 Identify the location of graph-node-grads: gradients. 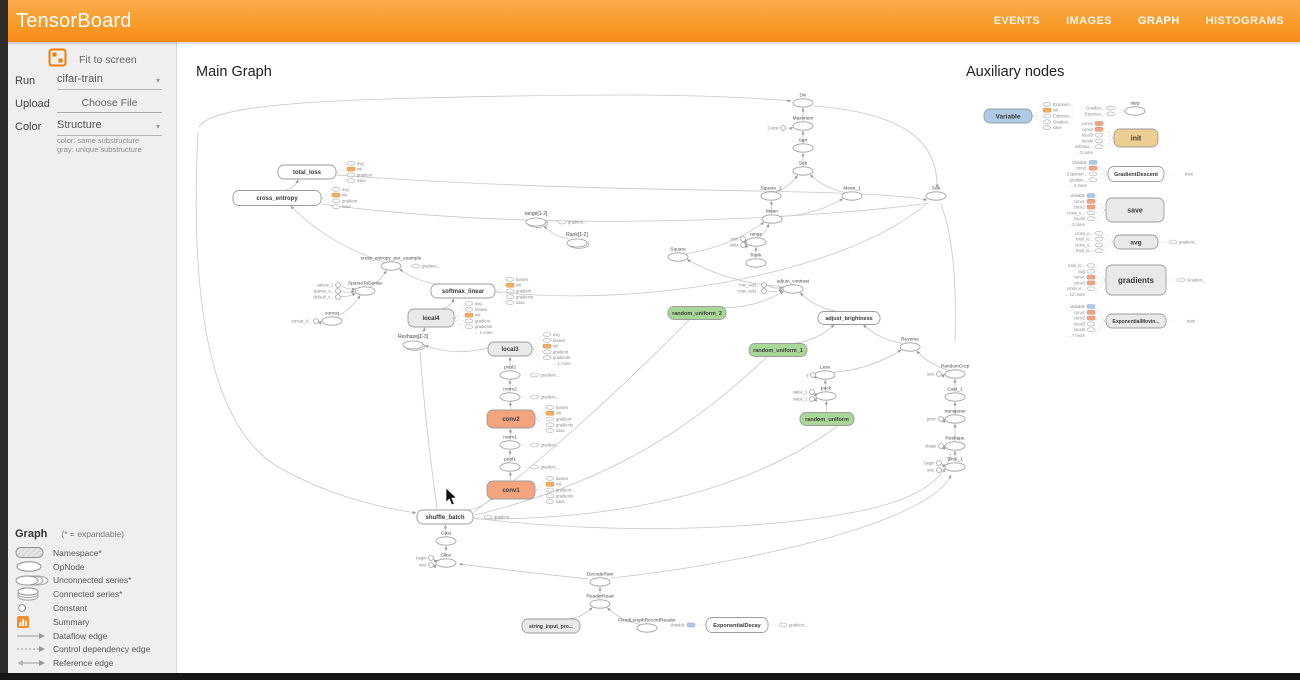
(1136, 280).